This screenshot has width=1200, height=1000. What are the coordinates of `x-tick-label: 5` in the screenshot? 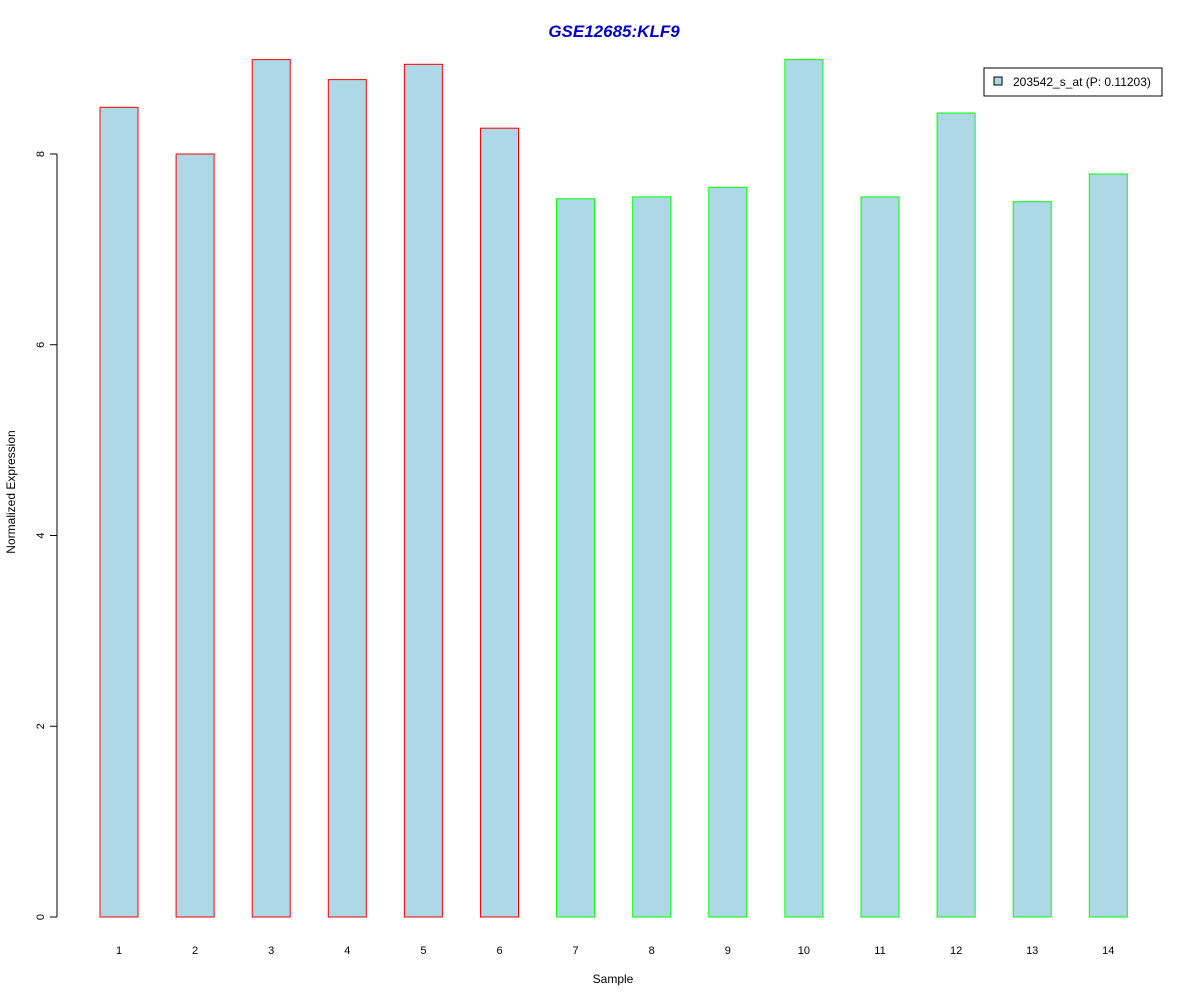 It's located at (423, 951).